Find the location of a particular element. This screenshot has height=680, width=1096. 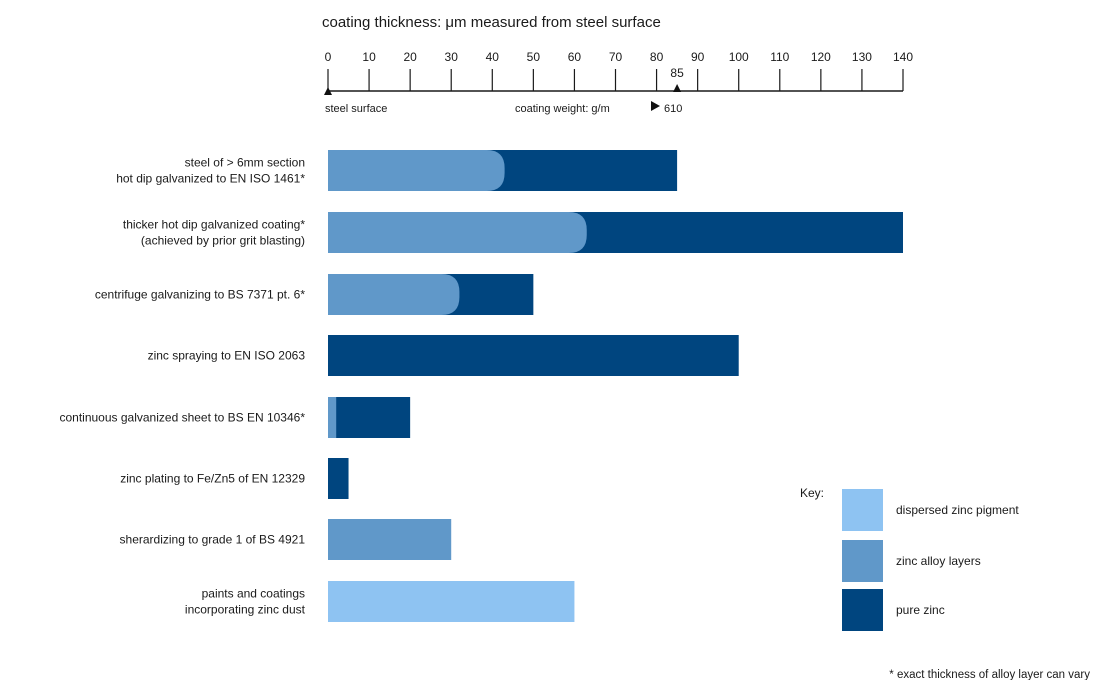

category-label: sherardizing to grade 1 of BS 4921 is located at coordinates (213, 540).